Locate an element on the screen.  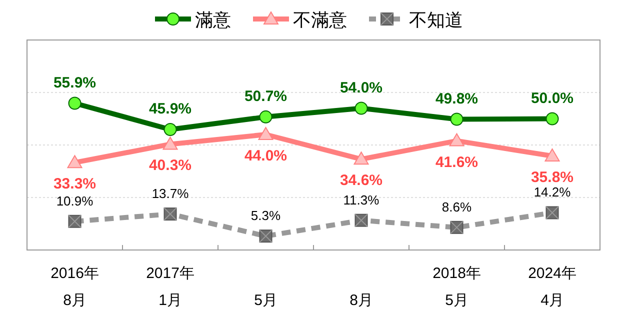
data-label: 45.9% is located at coordinates (170, 109).